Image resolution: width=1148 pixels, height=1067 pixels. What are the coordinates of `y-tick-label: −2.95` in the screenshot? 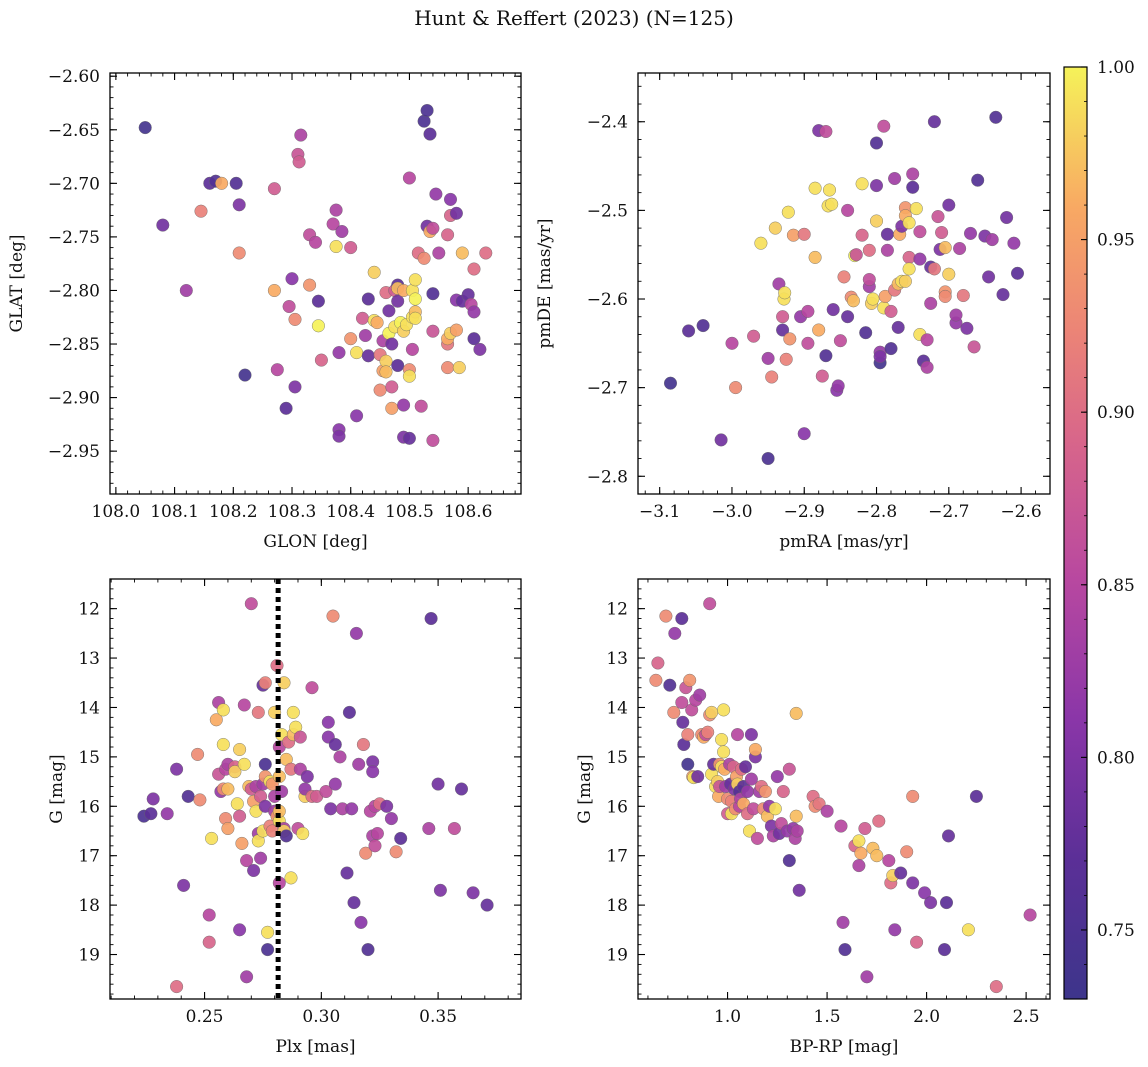 It's located at (74, 452).